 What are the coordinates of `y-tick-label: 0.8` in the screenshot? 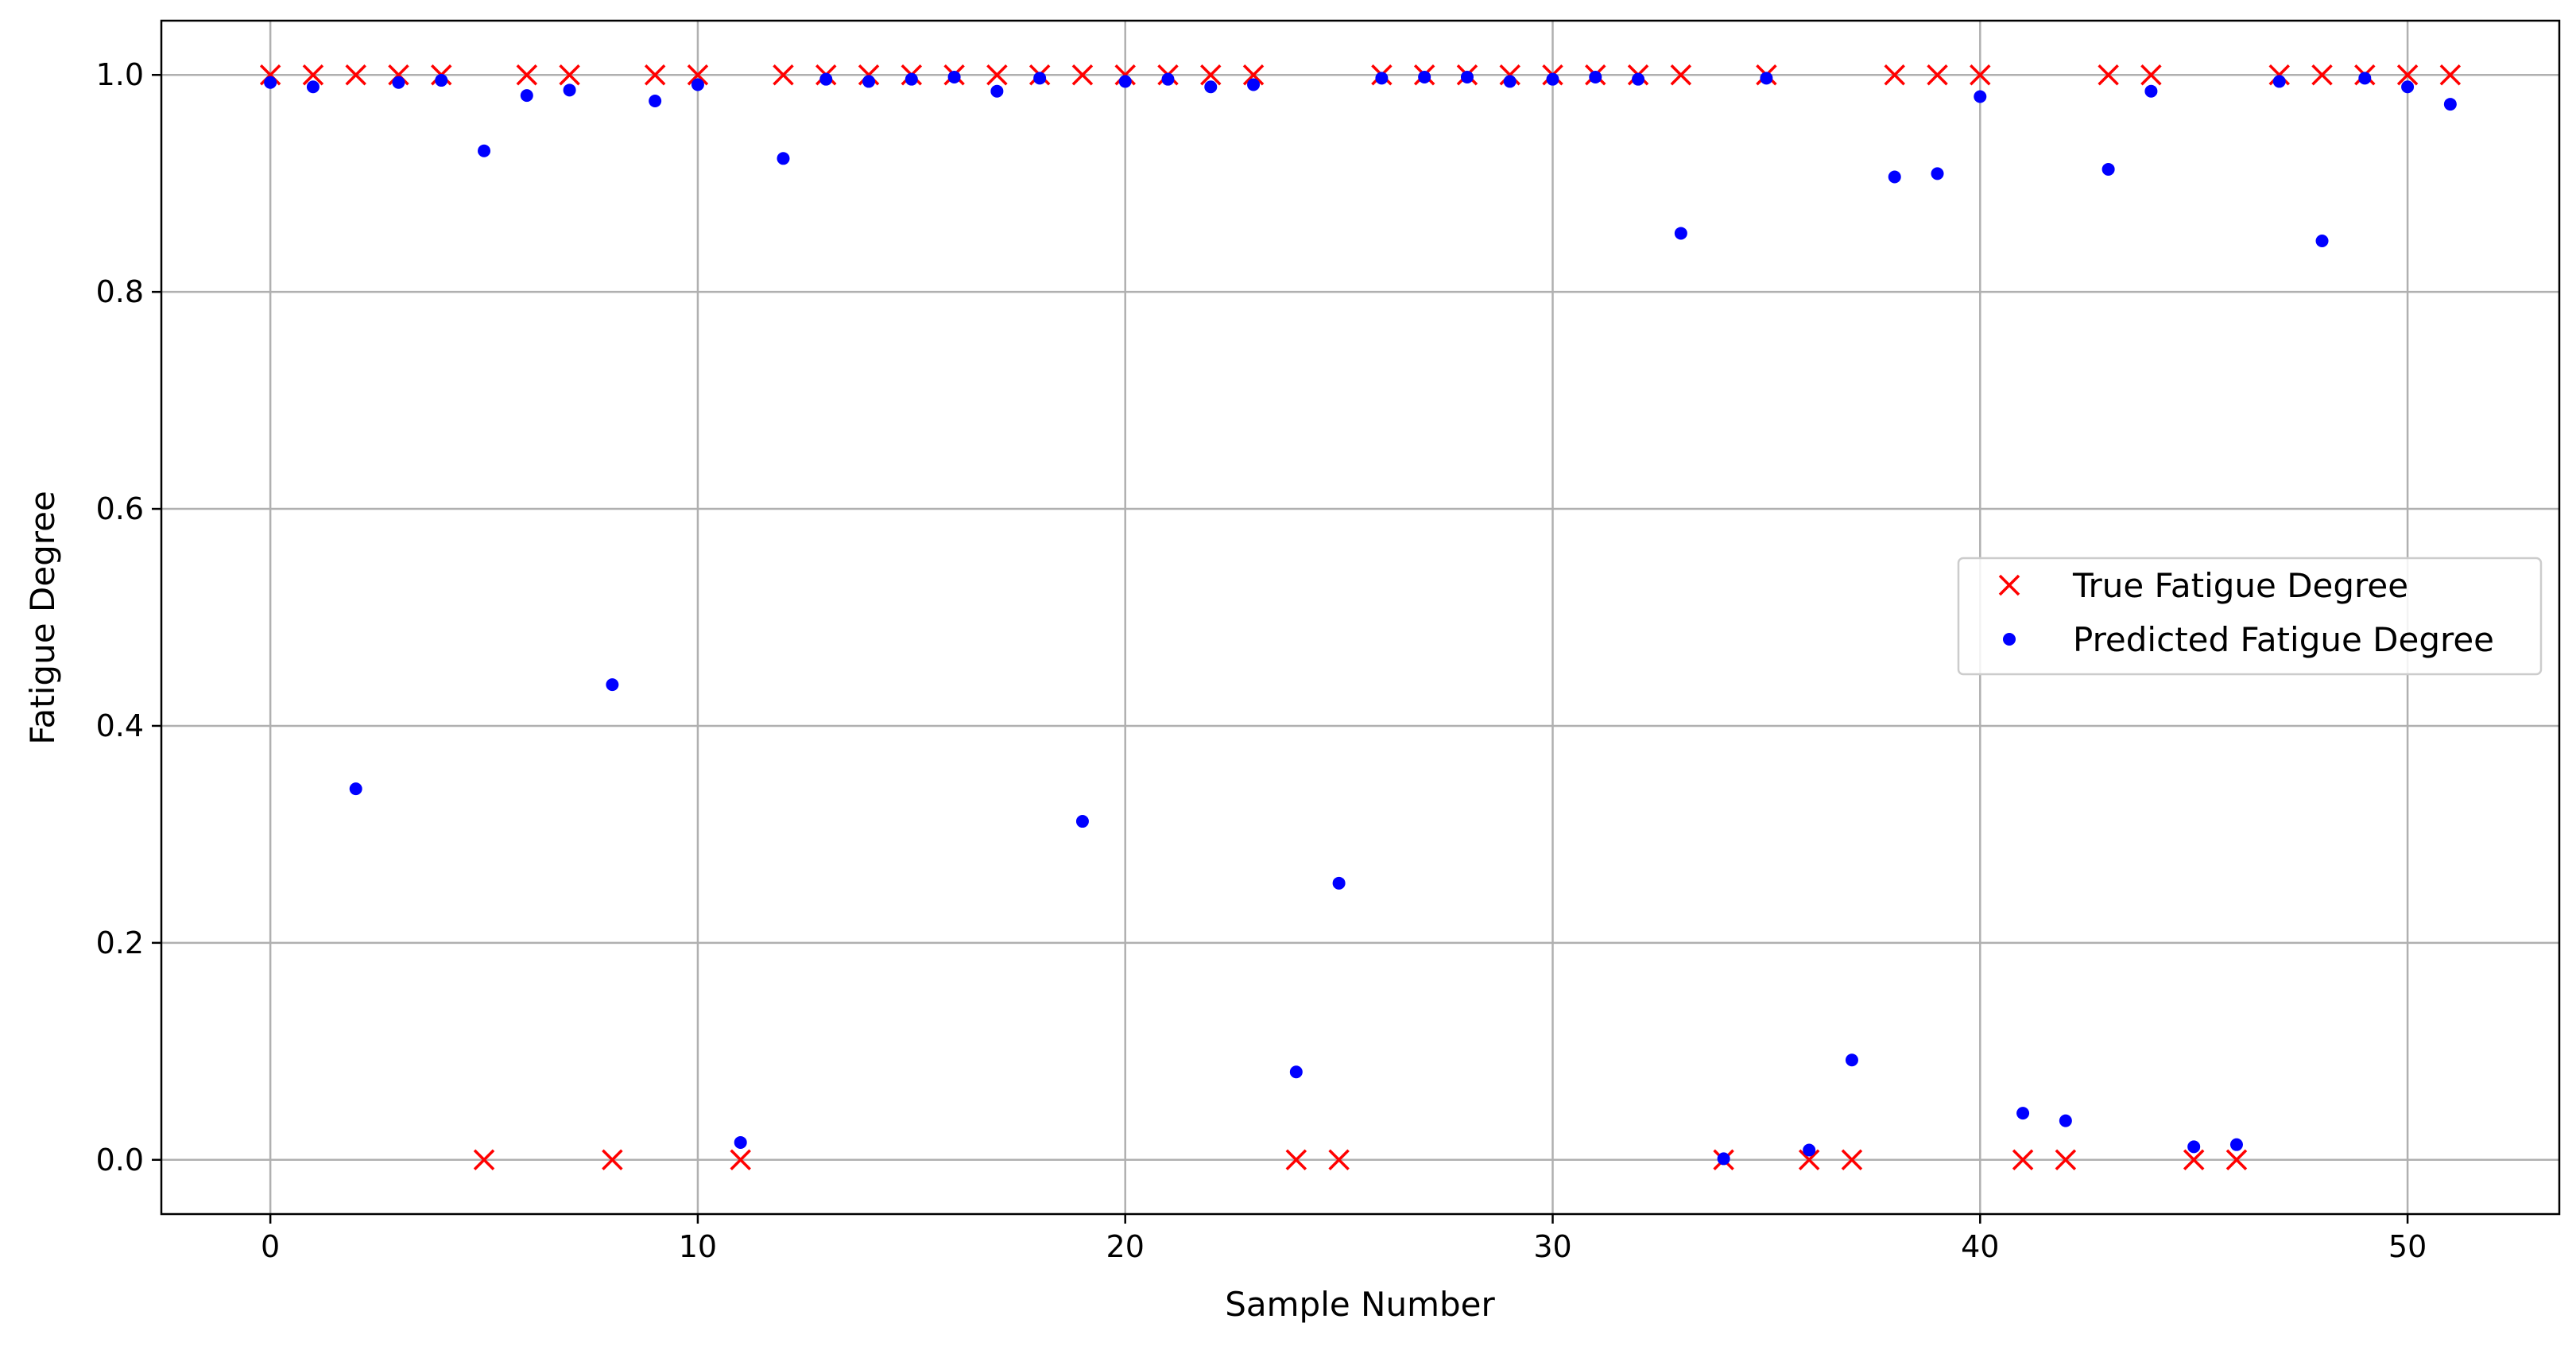 It's located at (120, 291).